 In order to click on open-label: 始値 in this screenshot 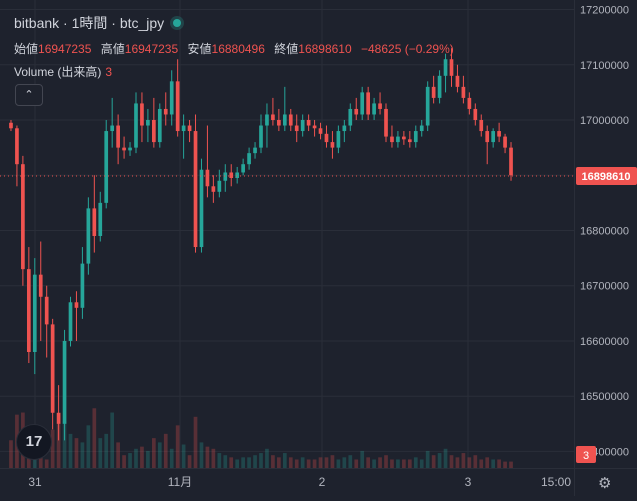, I will do `click(26, 49)`.